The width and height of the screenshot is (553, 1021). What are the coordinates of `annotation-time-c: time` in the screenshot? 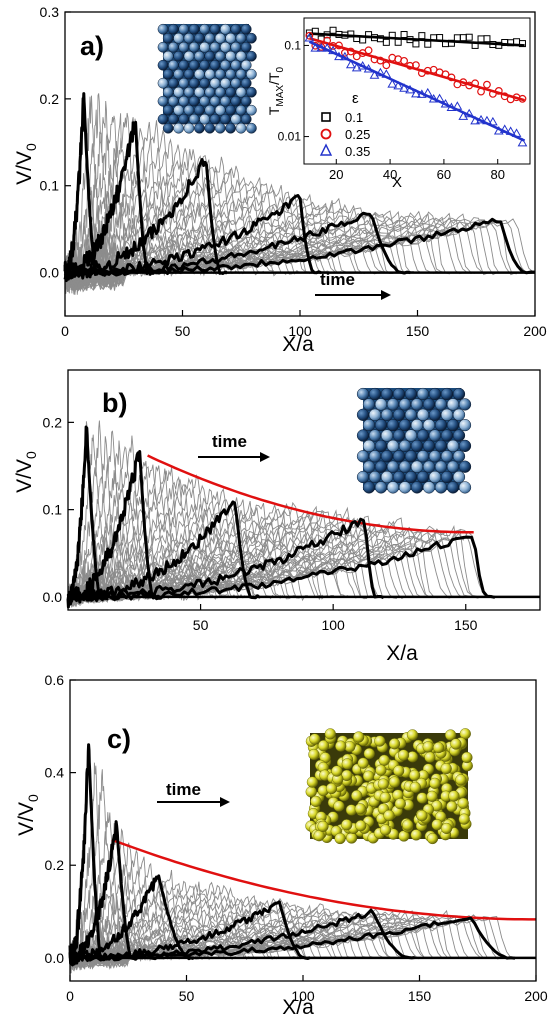 It's located at (183, 789).